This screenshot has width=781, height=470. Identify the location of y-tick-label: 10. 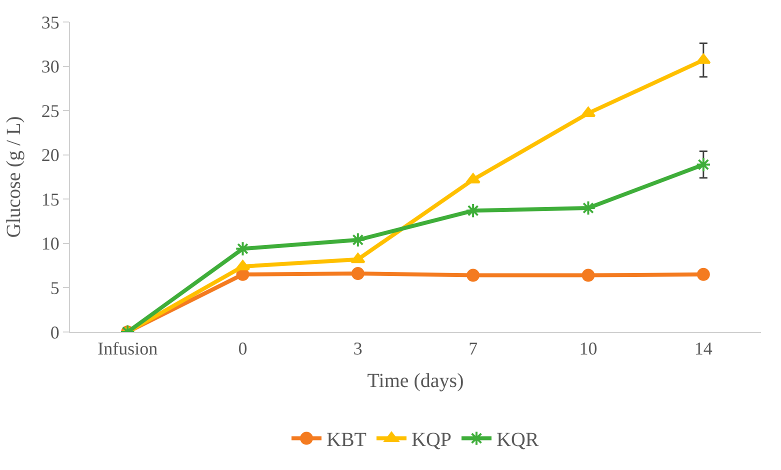
(50, 244).